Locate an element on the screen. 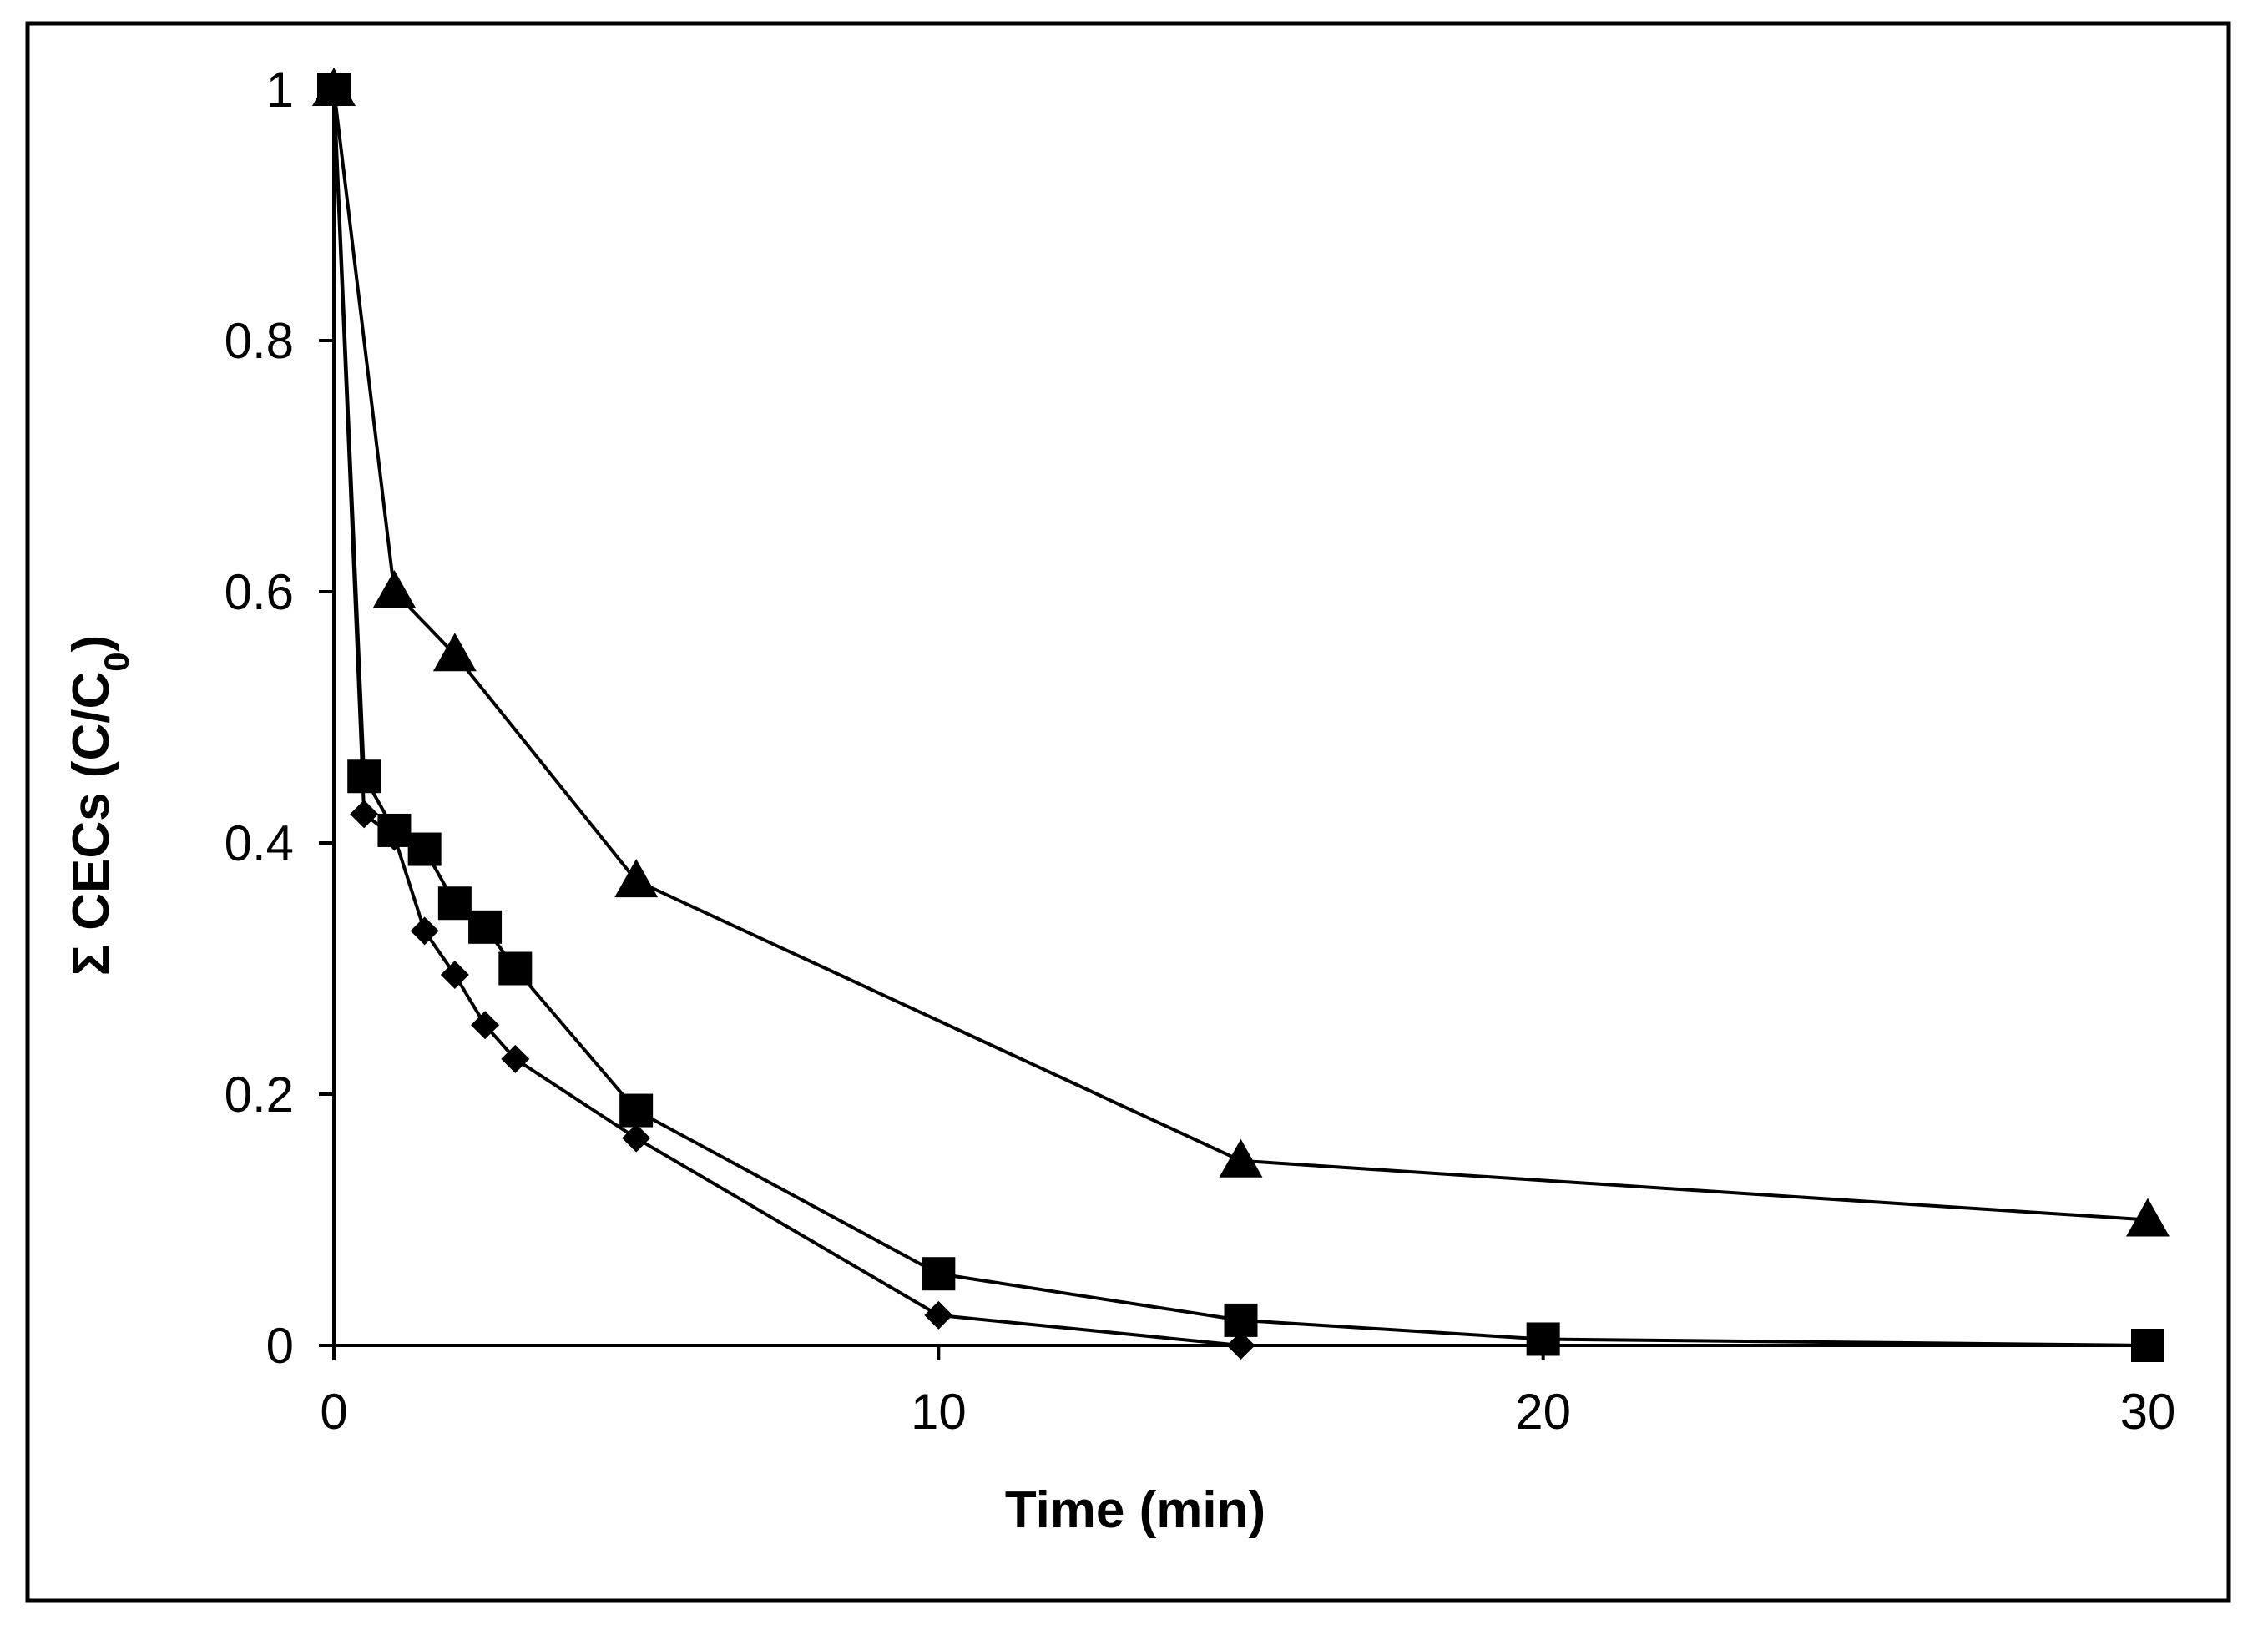 This screenshot has width=2268, height=1645. x-tick-label: 0 is located at coordinates (333, 1412).